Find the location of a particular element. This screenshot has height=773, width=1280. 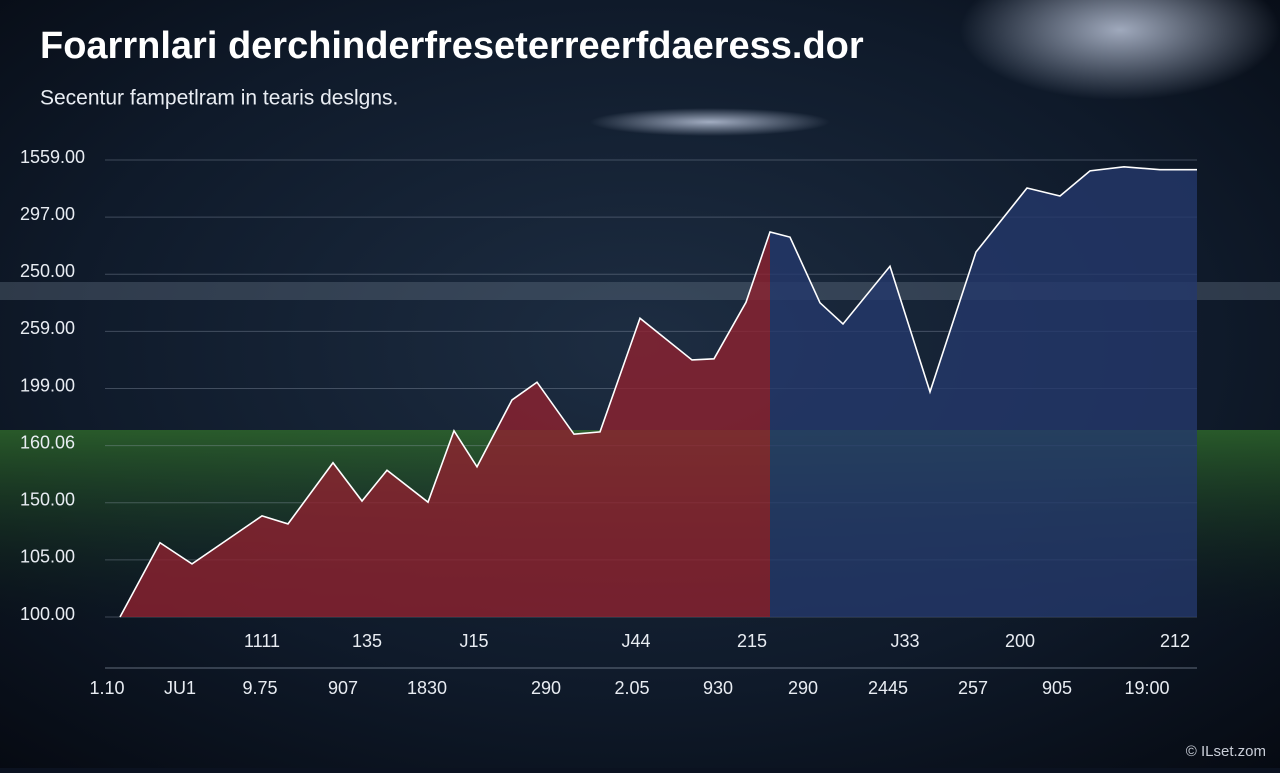

x-tick-label: 2445 is located at coordinates (888, 688).